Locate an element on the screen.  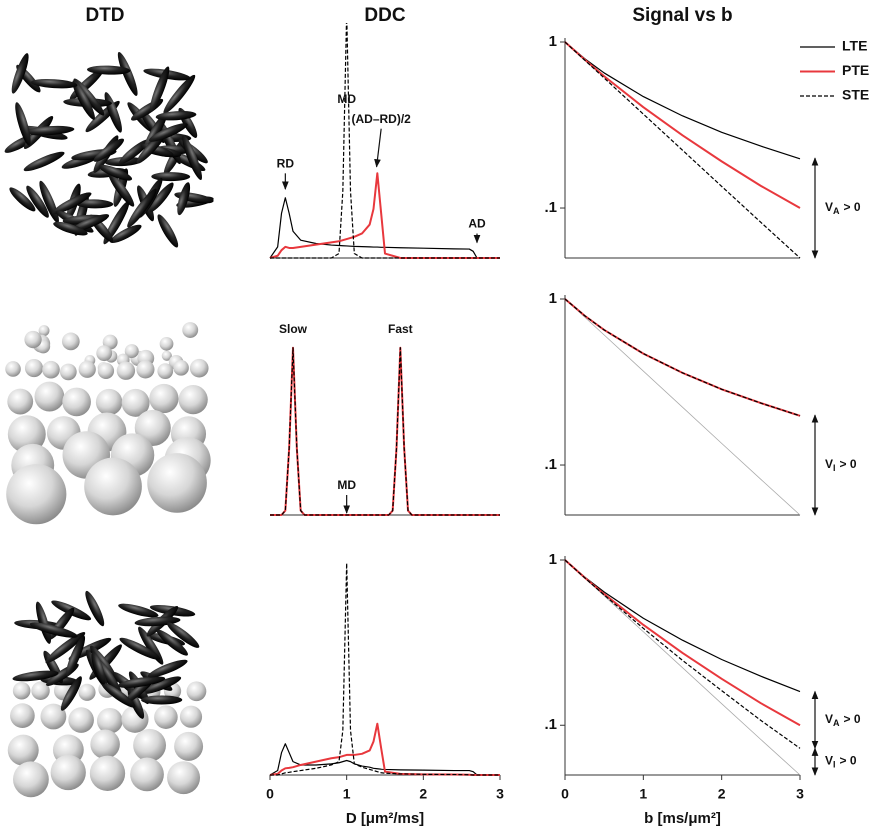
chart-title: DDC is located at coordinates (384, 15).